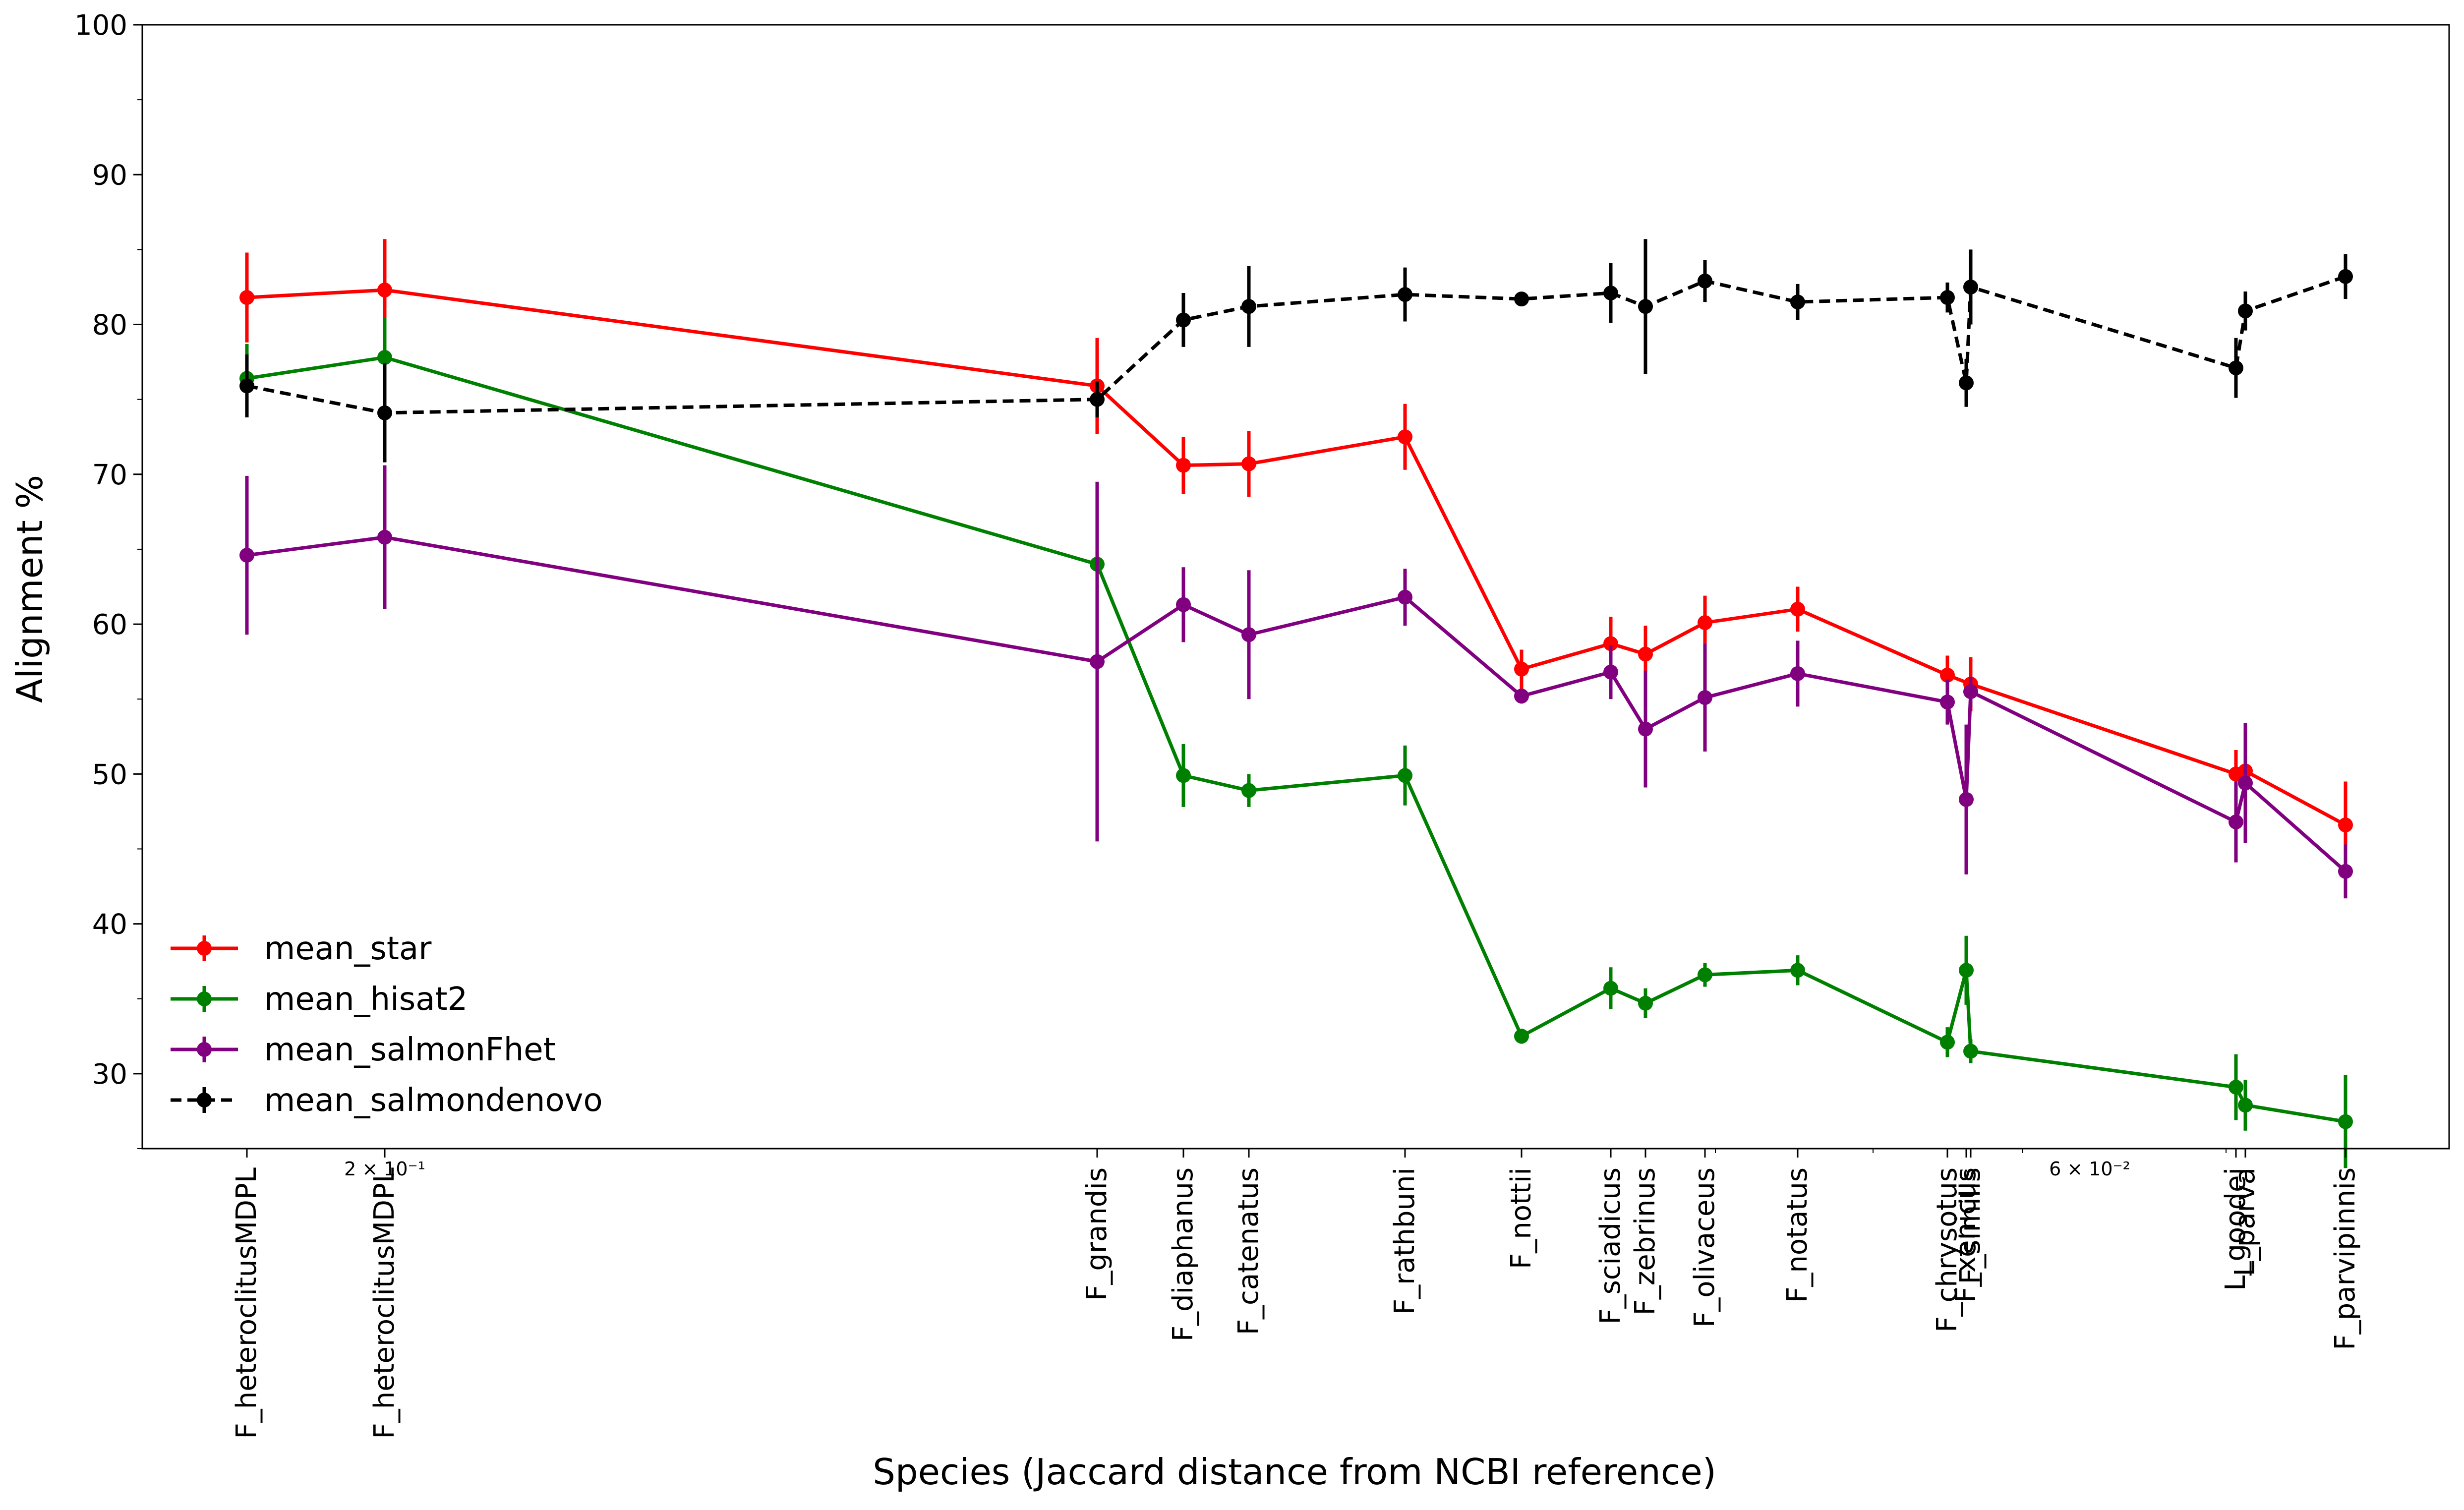 The width and height of the screenshot is (2464, 1510). What do you see at coordinates (100, 26) in the screenshot?
I see `y-tick-label: 100` at bounding box center [100, 26].